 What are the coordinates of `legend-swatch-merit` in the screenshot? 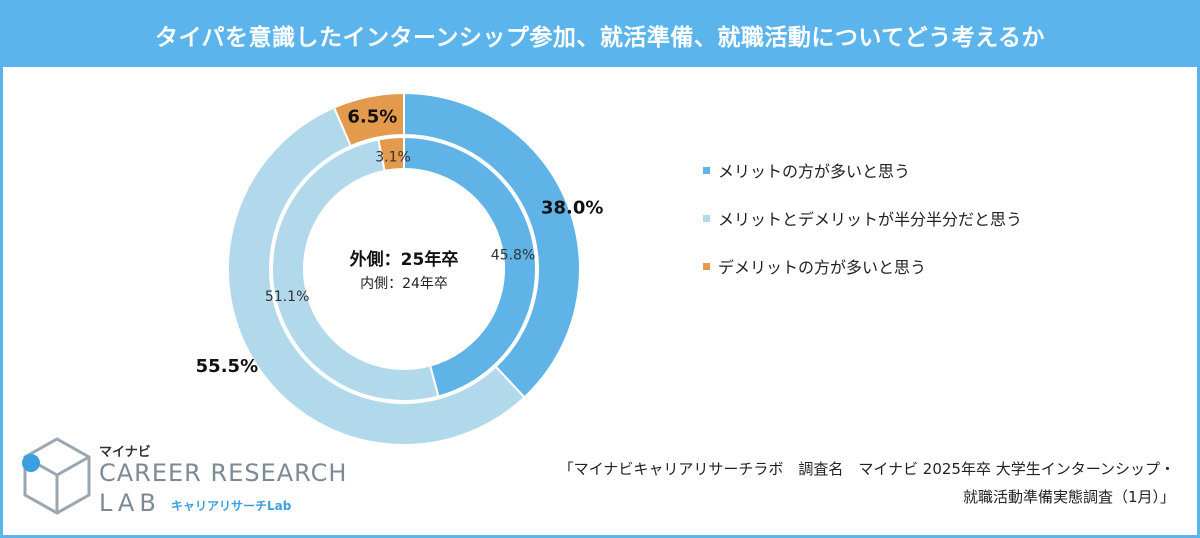 It's located at (706, 170).